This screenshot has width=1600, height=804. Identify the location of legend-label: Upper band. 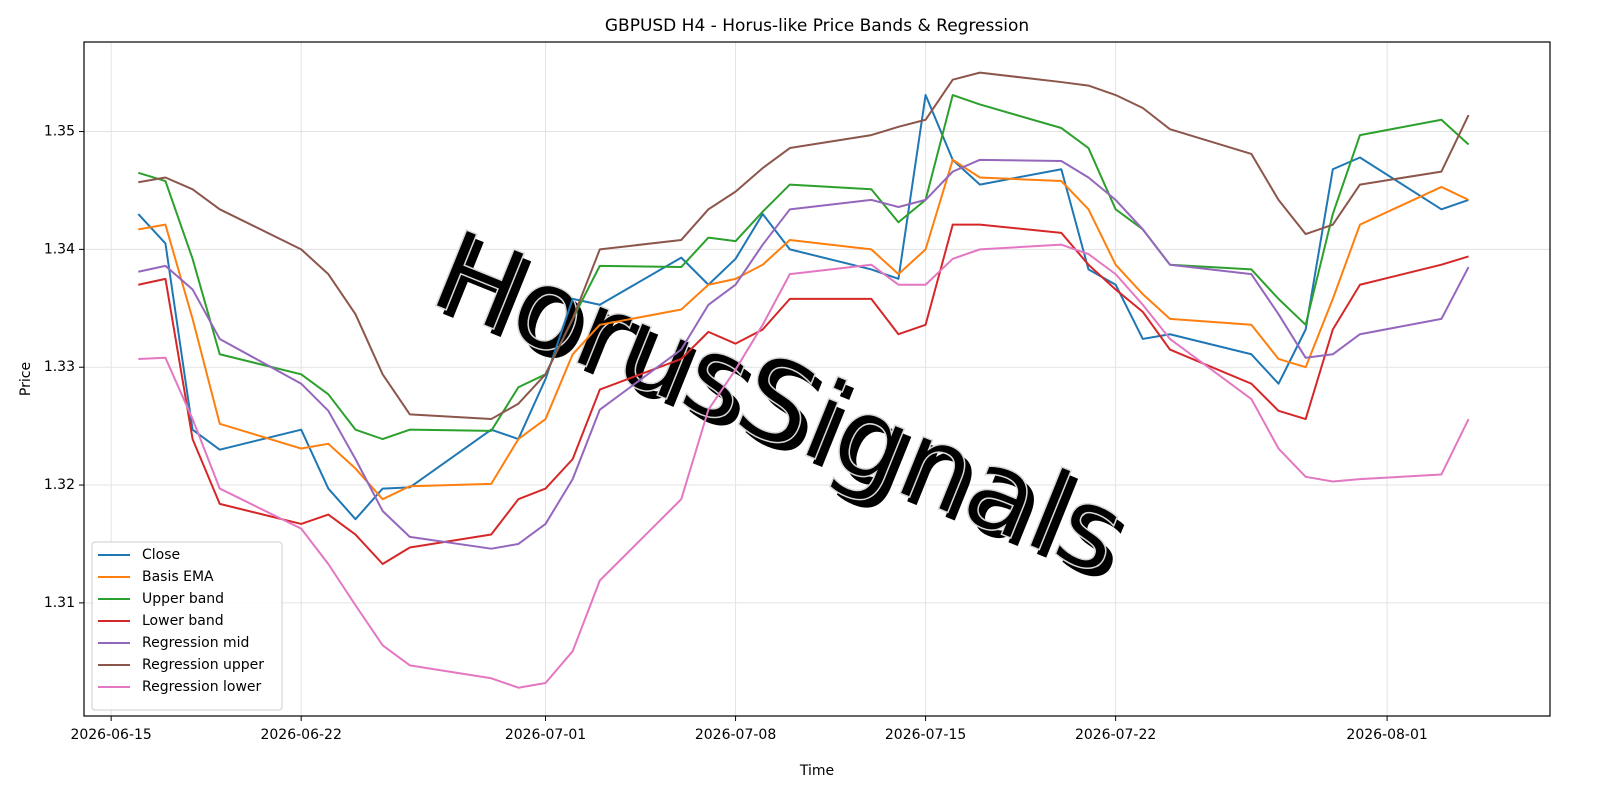
(183, 599).